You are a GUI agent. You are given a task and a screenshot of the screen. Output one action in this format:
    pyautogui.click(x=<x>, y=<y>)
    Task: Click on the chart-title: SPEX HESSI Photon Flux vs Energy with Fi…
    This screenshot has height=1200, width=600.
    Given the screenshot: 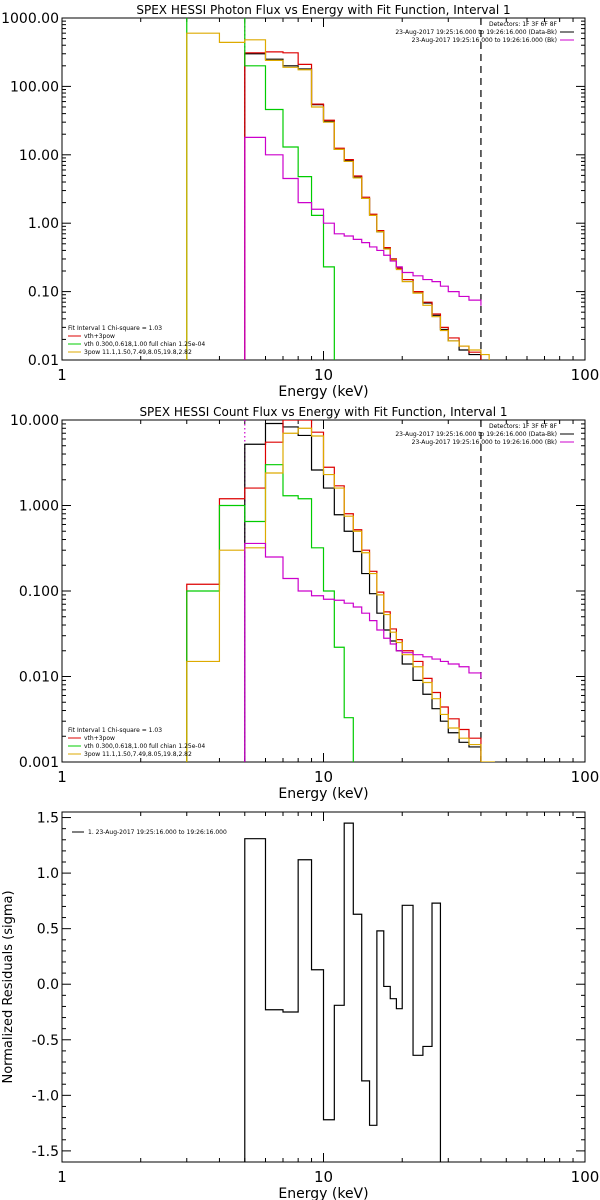 What is the action you would take?
    pyautogui.click(x=323, y=10)
    